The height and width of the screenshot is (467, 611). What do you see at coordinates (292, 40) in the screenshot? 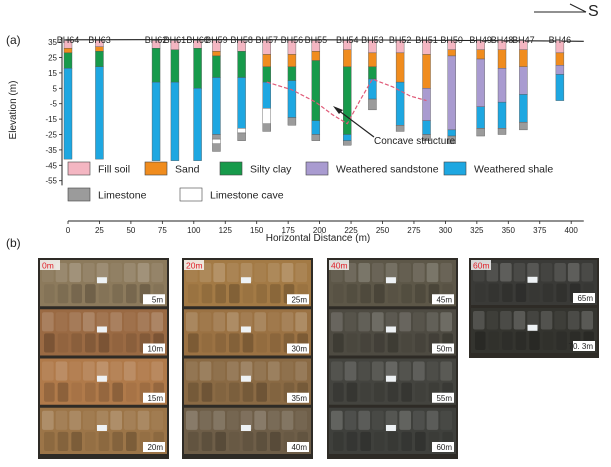
I see `borehole-label: BH56` at bounding box center [292, 40].